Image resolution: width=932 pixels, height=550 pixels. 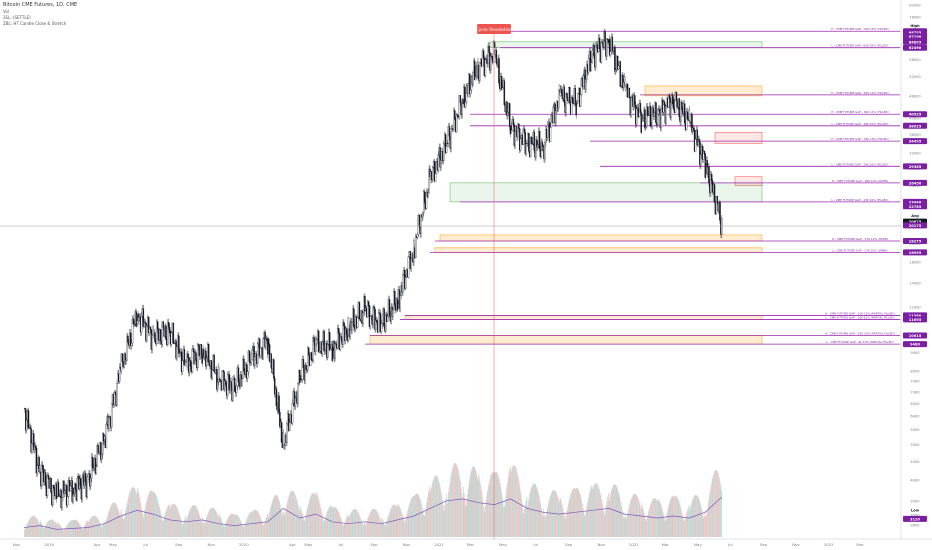 What do you see at coordinates (494, 29) in the screenshot?
I see `event-label-box` at bounding box center [494, 29].